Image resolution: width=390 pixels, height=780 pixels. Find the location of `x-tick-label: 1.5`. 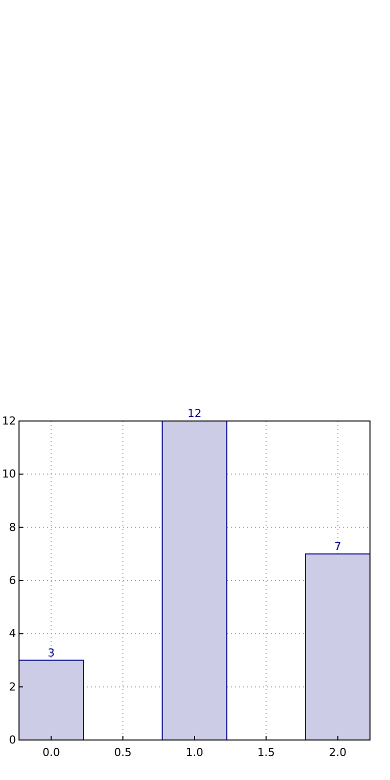

x-tick-label: 1.5 is located at coordinates (266, 752).